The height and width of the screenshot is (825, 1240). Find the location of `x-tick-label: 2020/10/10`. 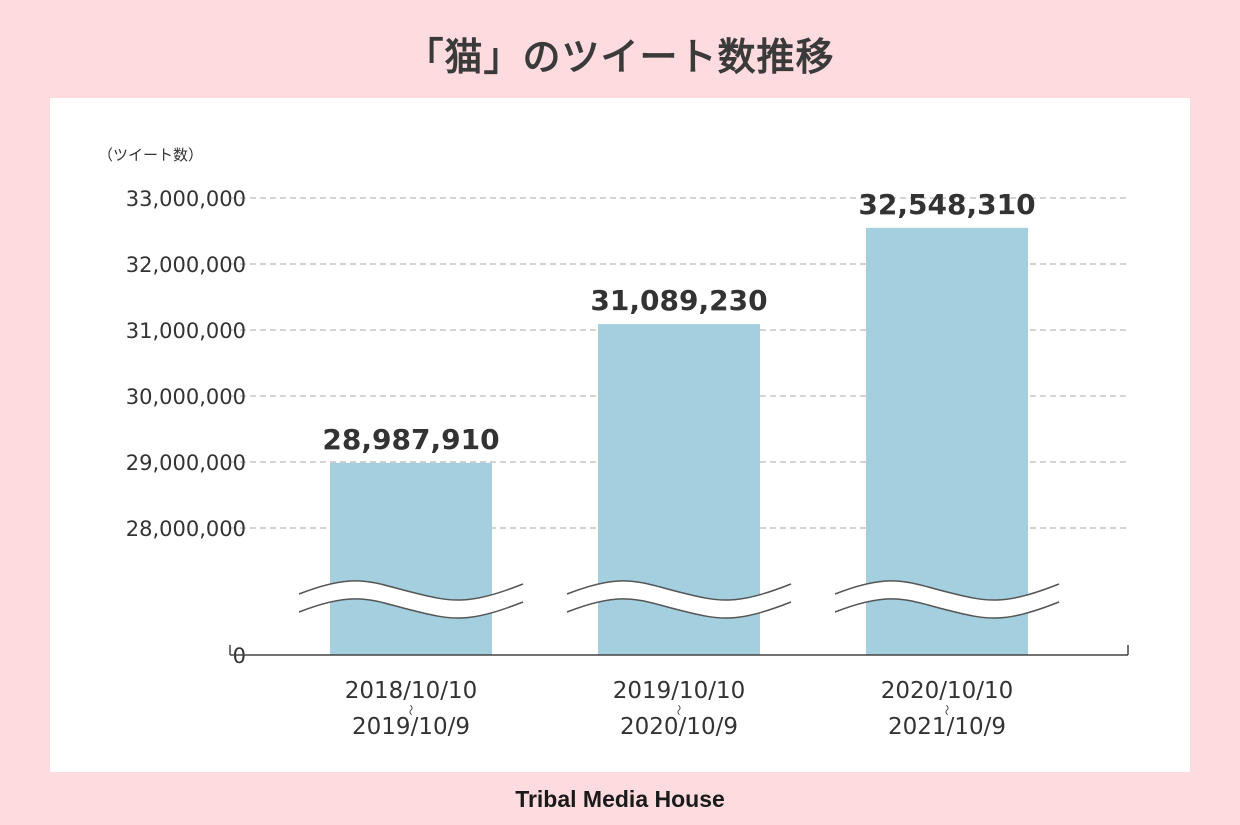

x-tick-label: 2020/10/10 is located at coordinates (947, 691).